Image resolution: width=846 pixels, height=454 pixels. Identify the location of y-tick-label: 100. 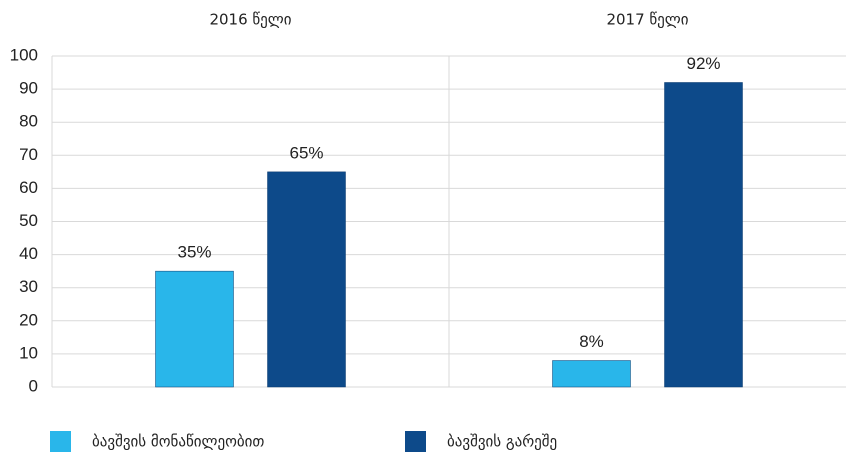
(24, 54).